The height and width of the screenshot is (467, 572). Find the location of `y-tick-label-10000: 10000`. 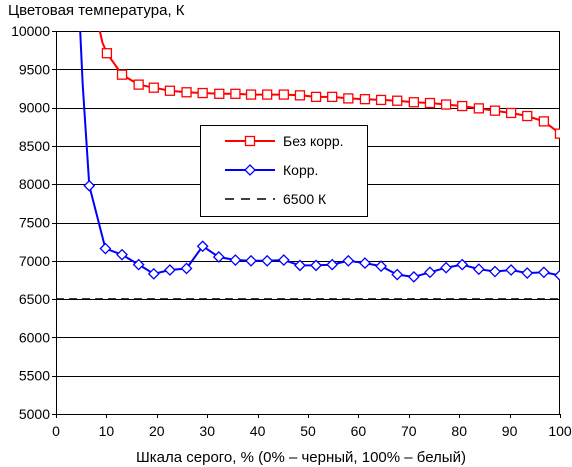

y-tick-label-10000: 10000 is located at coordinates (30, 31).